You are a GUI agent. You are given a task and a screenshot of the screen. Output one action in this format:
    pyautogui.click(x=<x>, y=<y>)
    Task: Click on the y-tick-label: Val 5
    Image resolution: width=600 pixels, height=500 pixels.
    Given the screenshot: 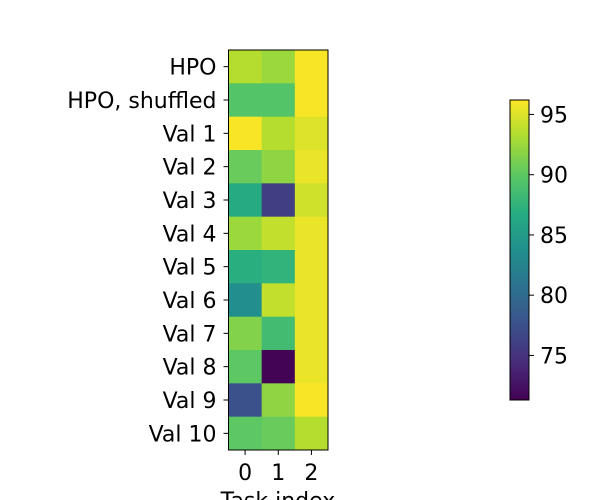 What is the action you would take?
    pyautogui.click(x=190, y=268)
    